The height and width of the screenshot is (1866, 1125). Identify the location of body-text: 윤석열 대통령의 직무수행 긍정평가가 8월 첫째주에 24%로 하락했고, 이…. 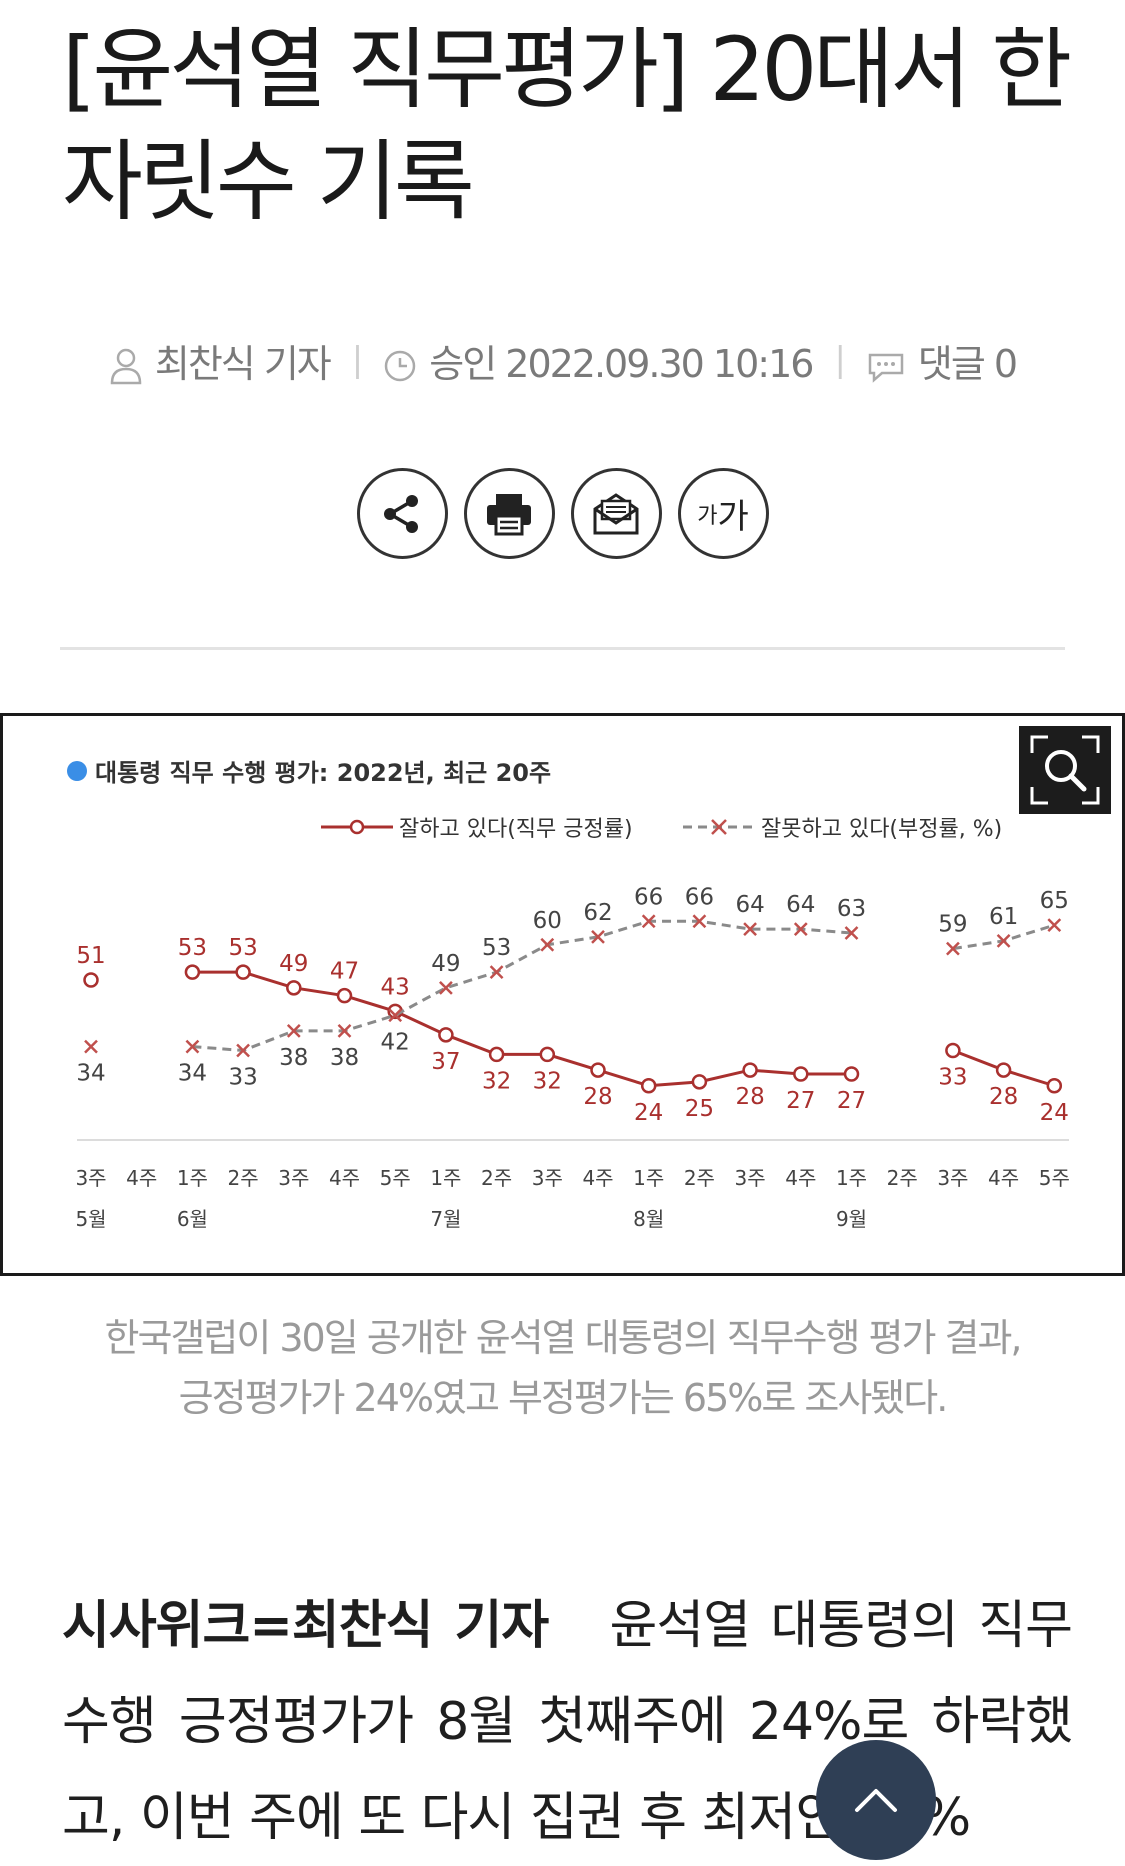
(567, 1722).